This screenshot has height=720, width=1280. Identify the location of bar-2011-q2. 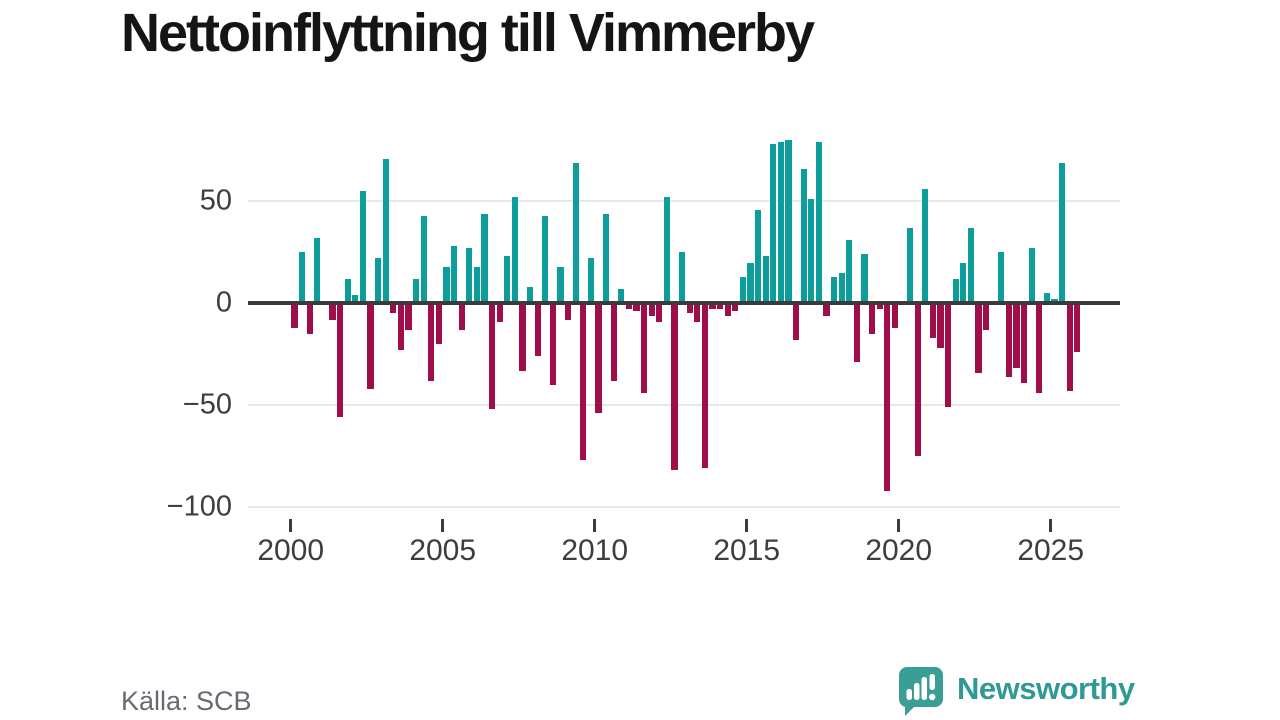
(636, 307).